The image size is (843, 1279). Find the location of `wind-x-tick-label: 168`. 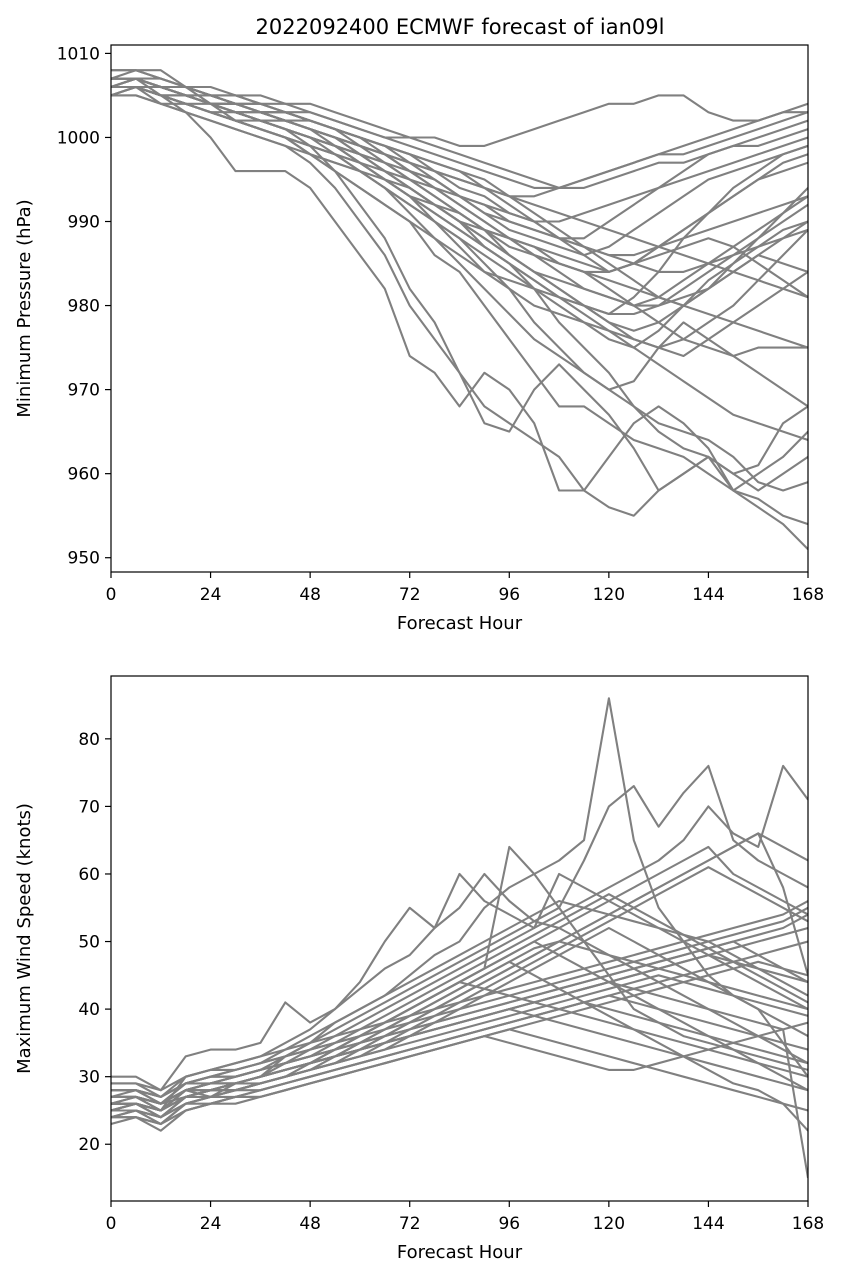

wind-x-tick-label: 168 is located at coordinates (808, 1224).